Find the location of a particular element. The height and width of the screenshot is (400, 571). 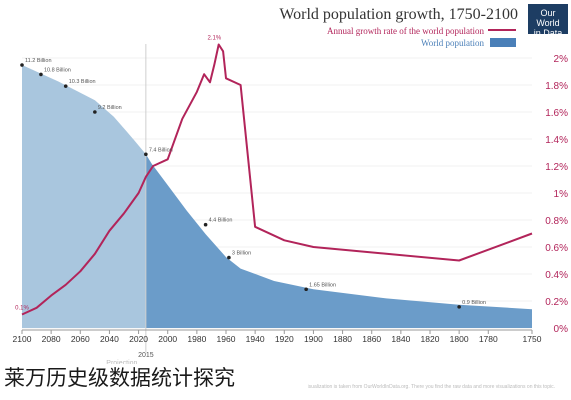

population-label: 10.8 Billion is located at coordinates (57, 70).